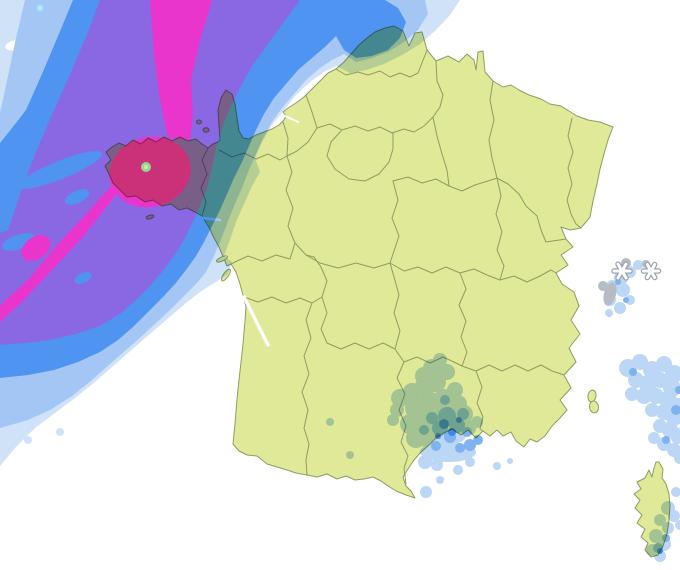 This screenshot has width=680, height=570. Describe the element at coordinates (549, 485) in the screenshot. I see `shower-blobs-dark` at that location.